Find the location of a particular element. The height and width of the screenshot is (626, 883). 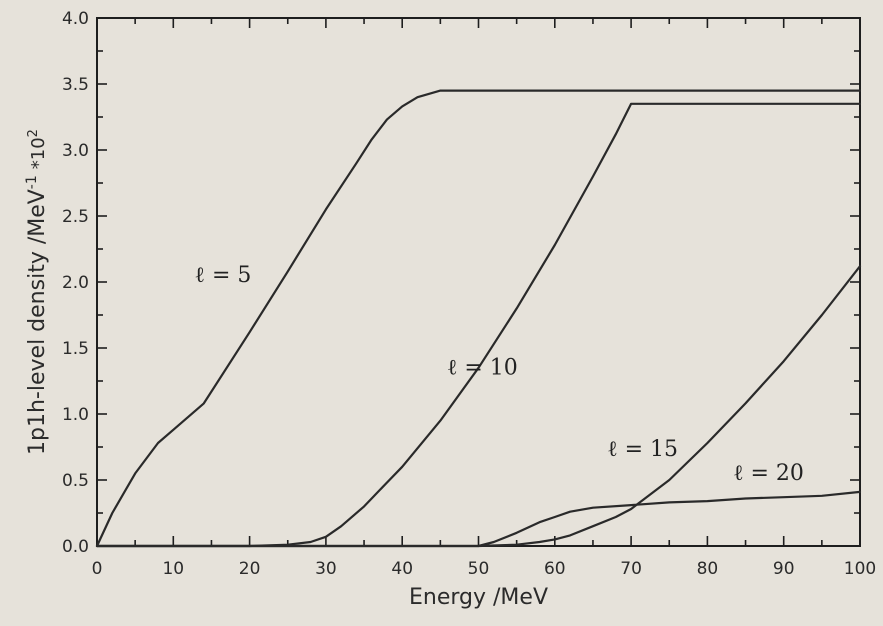

x-tick-label: 60 is located at coordinates (555, 569).